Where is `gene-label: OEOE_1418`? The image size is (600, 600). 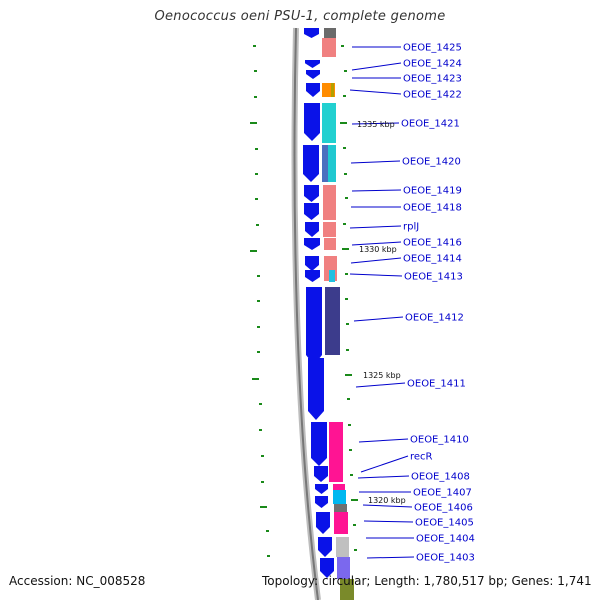
gene-label: OEOE_1418 is located at coordinates (432, 208).